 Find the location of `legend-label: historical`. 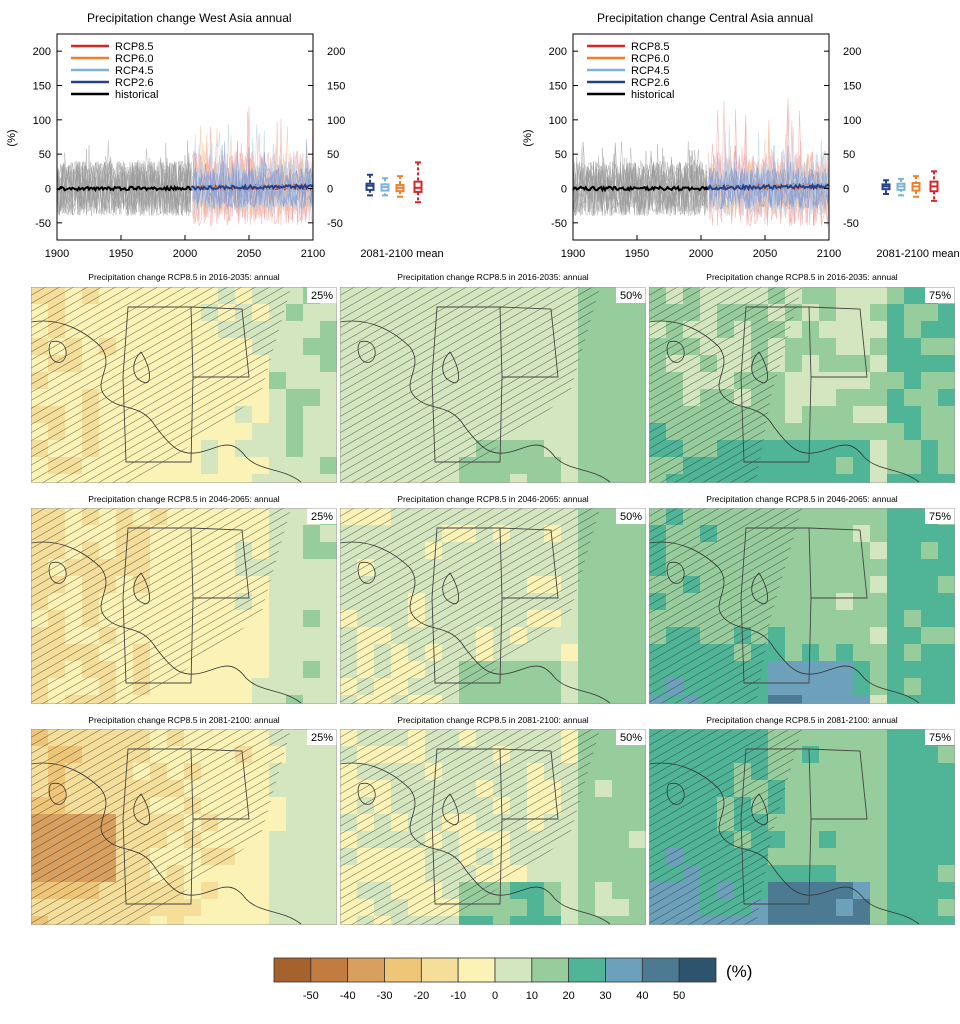

legend-label: historical is located at coordinates (652, 95).